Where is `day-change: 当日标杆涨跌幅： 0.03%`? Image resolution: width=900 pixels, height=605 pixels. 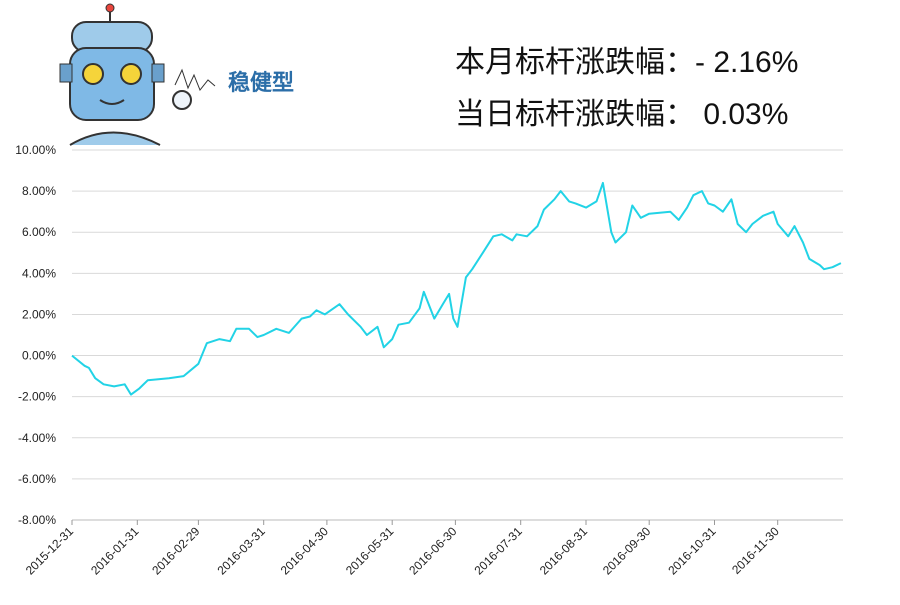 day-change: 当日标杆涨跌幅： 0.03% is located at coordinates (621, 114).